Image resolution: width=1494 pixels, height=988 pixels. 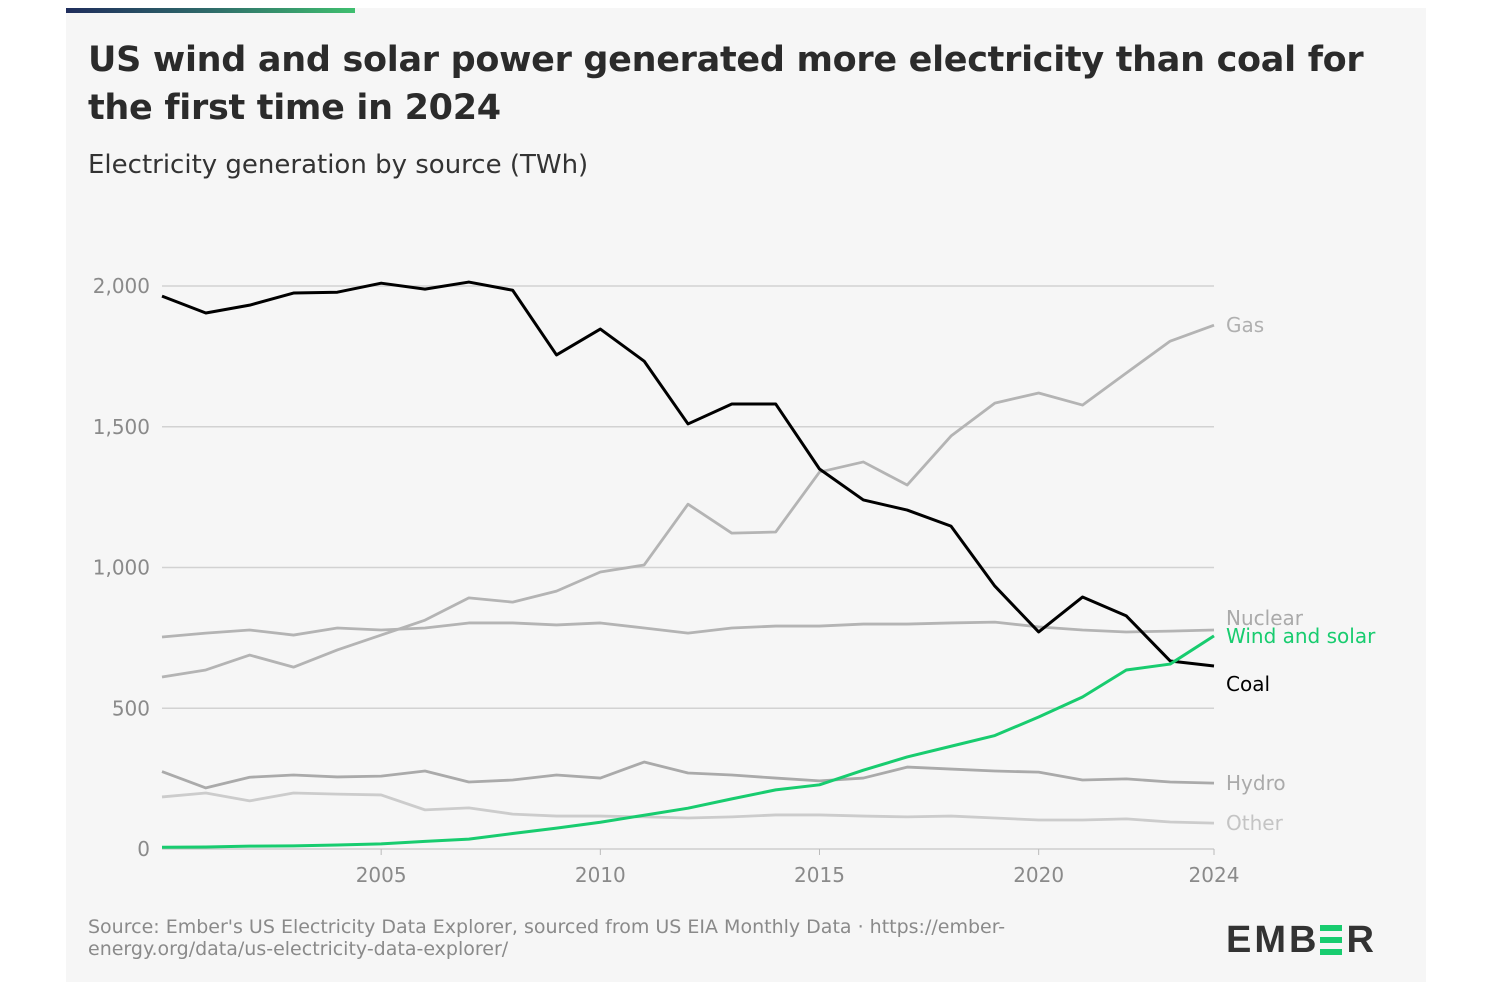 I want to click on series-label: Other, so click(x=1255, y=823).